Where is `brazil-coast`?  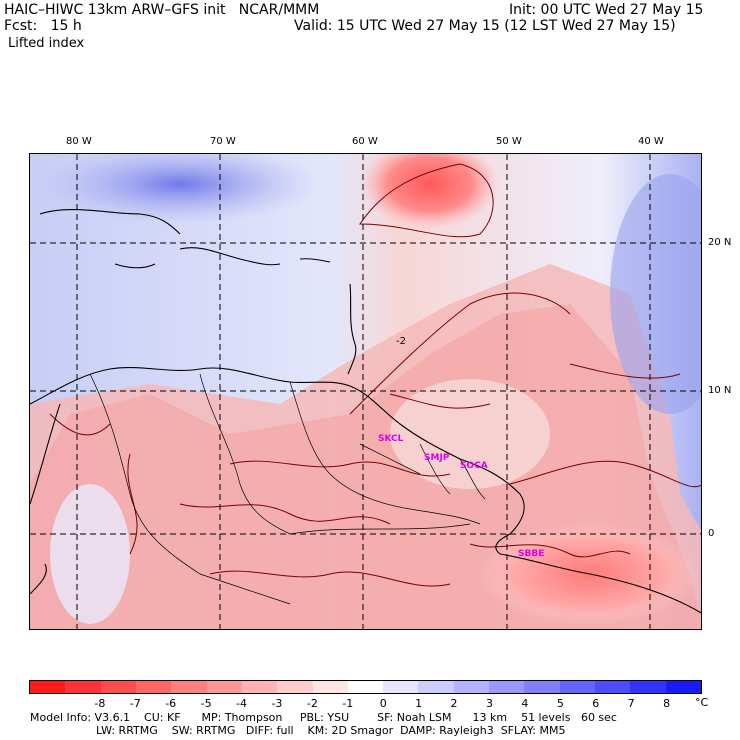 brazil-coast is located at coordinates (600, 583).